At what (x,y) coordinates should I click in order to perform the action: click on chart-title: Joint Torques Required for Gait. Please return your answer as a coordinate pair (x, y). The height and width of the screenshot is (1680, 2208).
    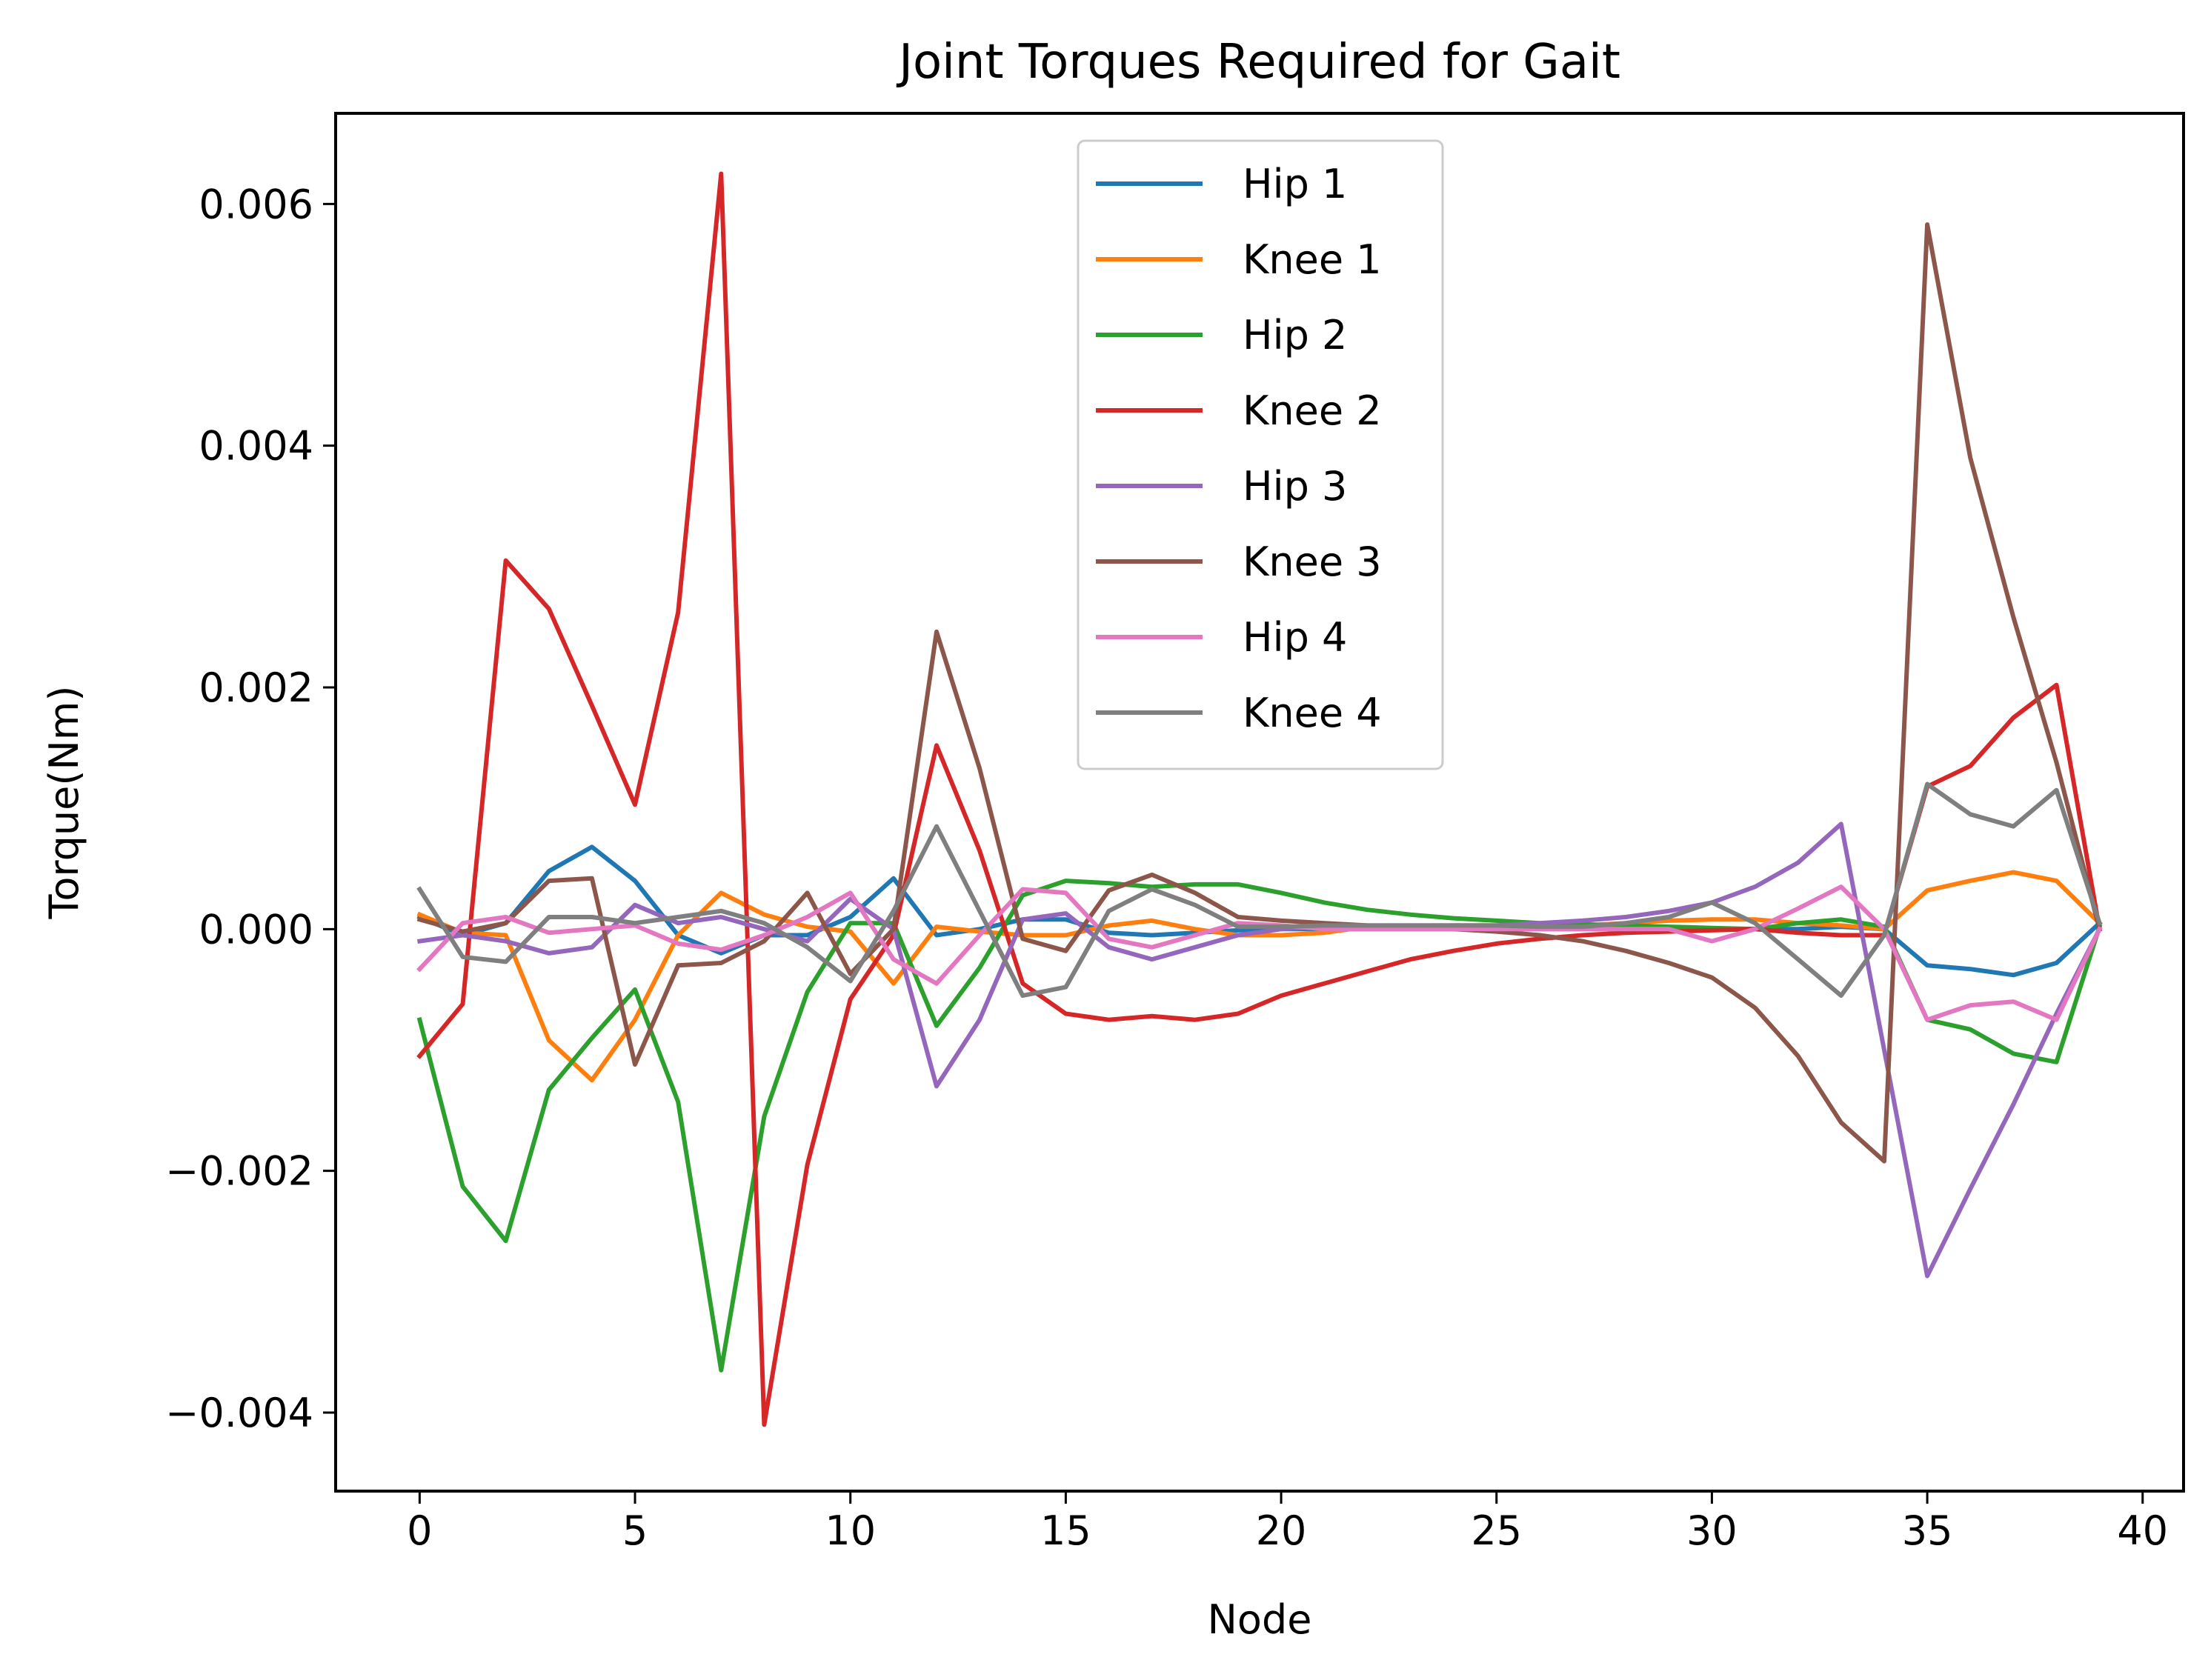
    Looking at the image, I should click on (1258, 62).